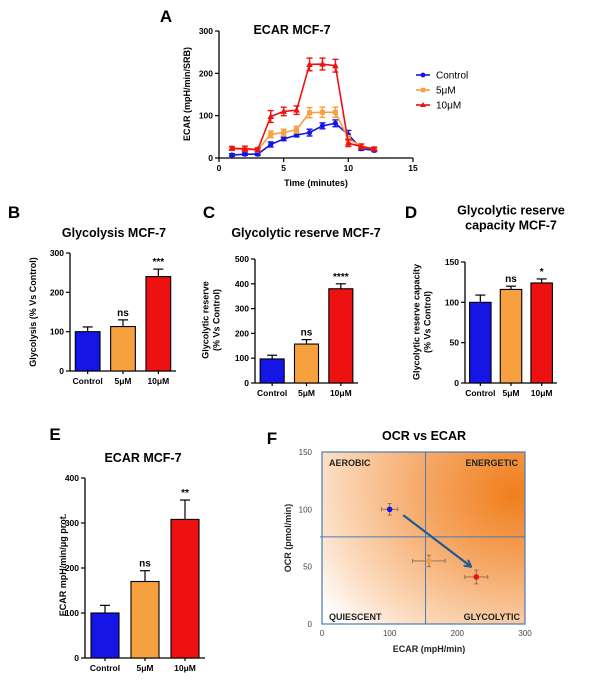 This screenshot has height=687, width=600. What do you see at coordinates (72, 523) in the screenshot?
I see `y-tick-label-e: 300` at bounding box center [72, 523].